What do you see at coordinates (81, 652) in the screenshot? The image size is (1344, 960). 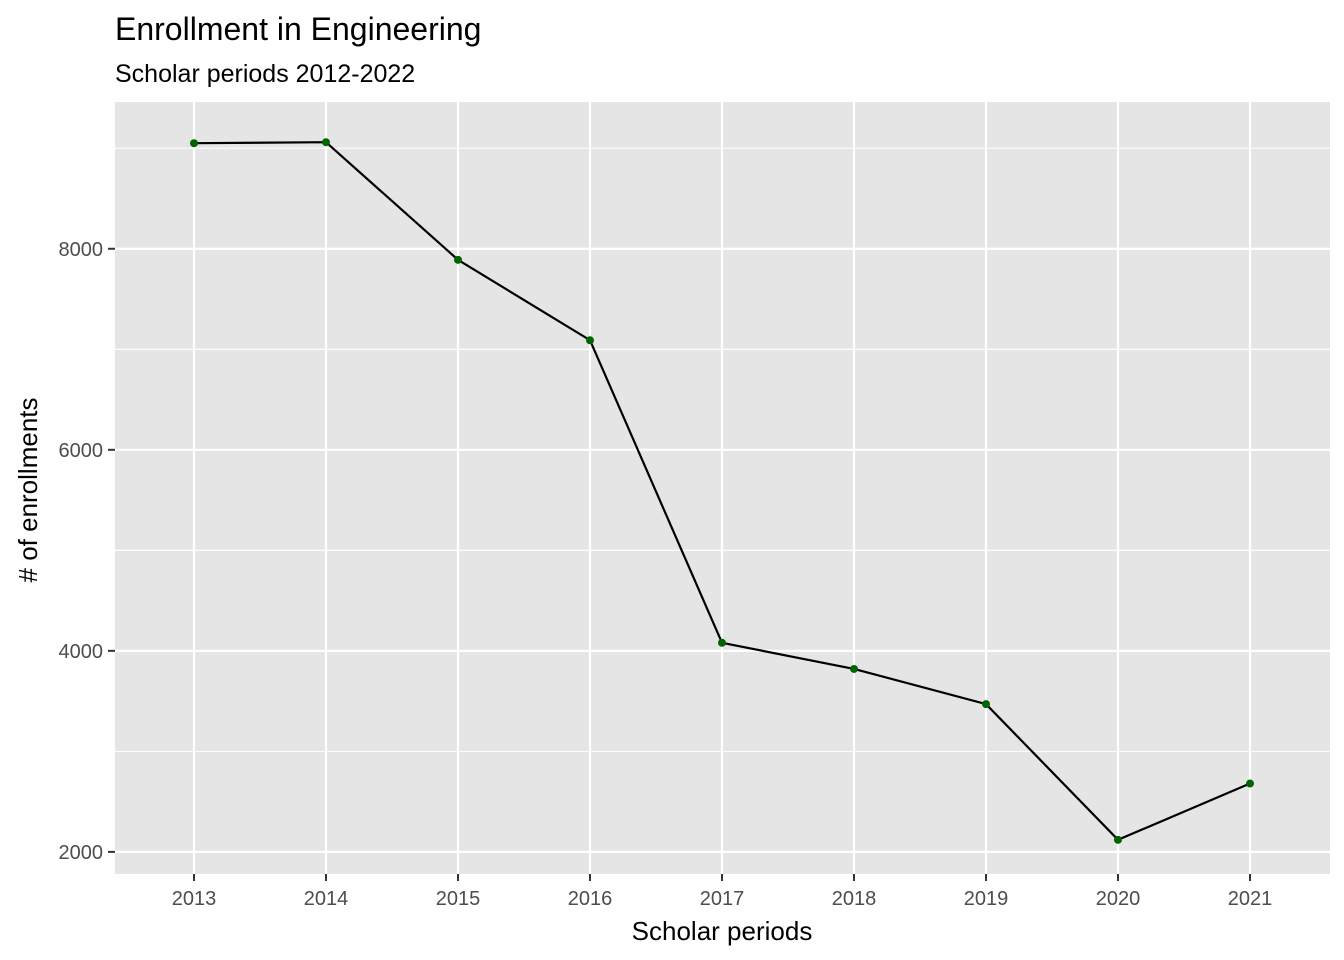 I see `y-tick-label: 4000` at bounding box center [81, 652].